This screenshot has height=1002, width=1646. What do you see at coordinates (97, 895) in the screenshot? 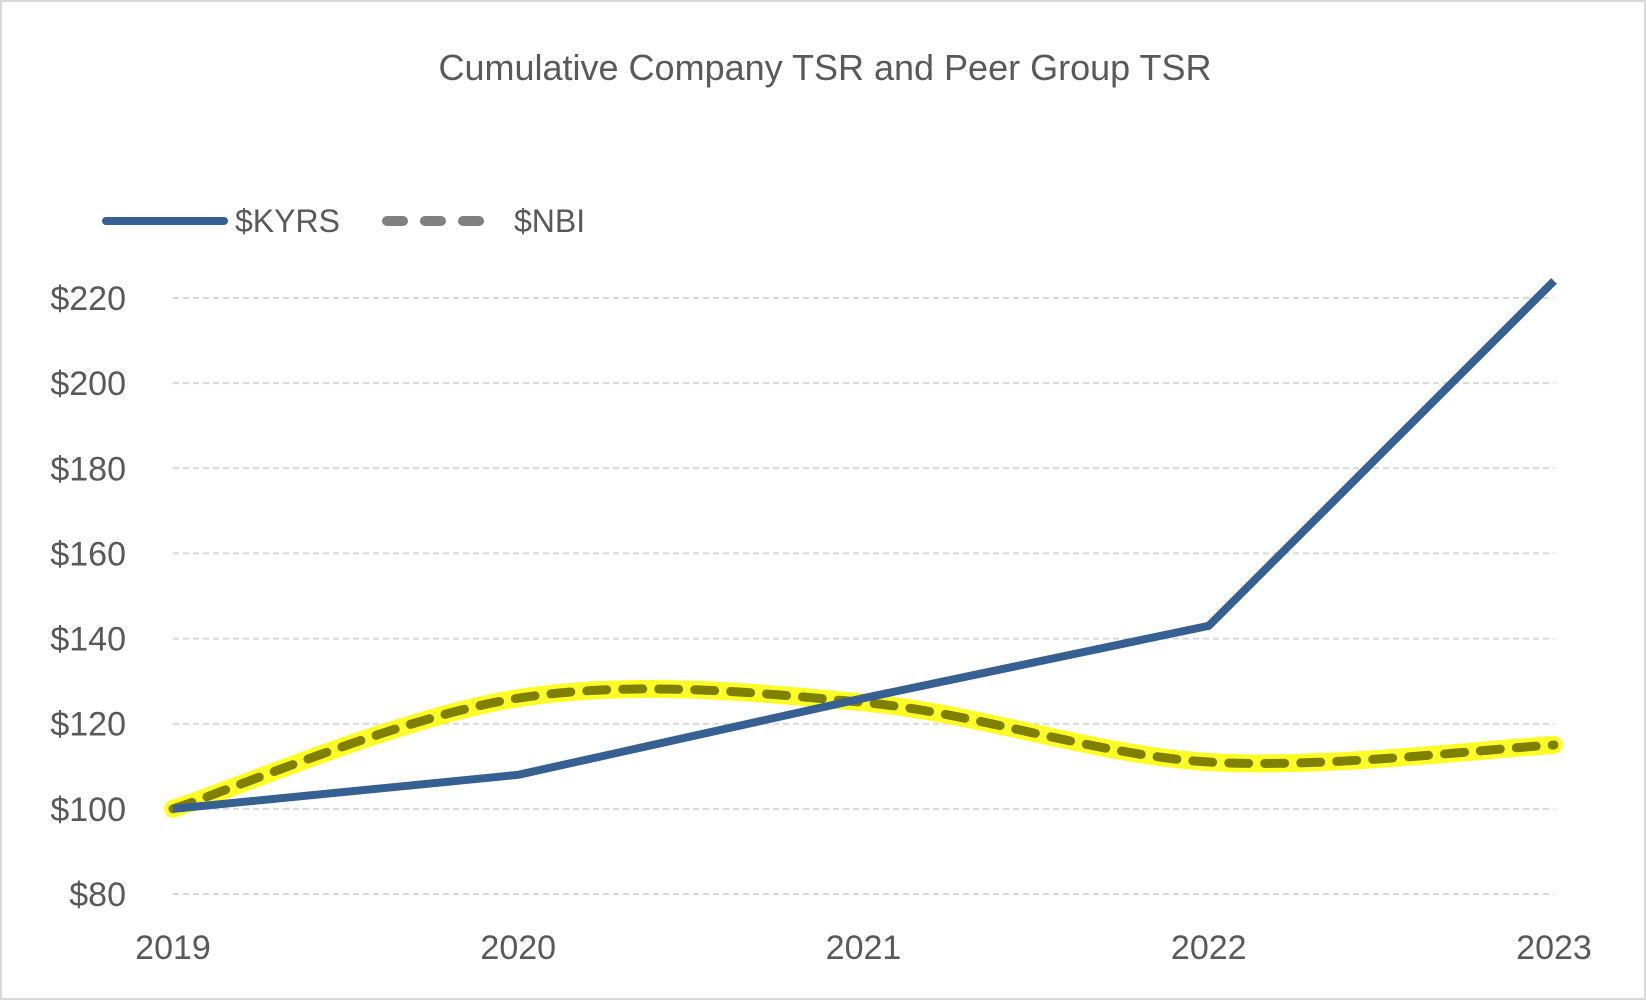
I see `y-tick-label: $80` at bounding box center [97, 895].